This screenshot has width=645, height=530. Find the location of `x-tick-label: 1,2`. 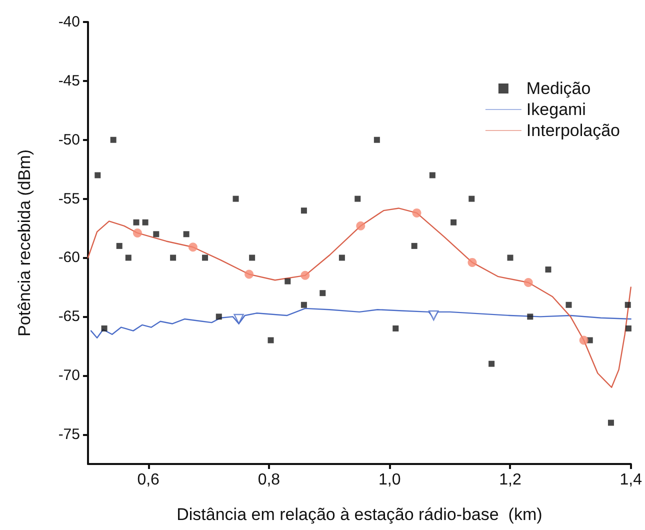

x-tick-label: 1,2 is located at coordinates (510, 480).